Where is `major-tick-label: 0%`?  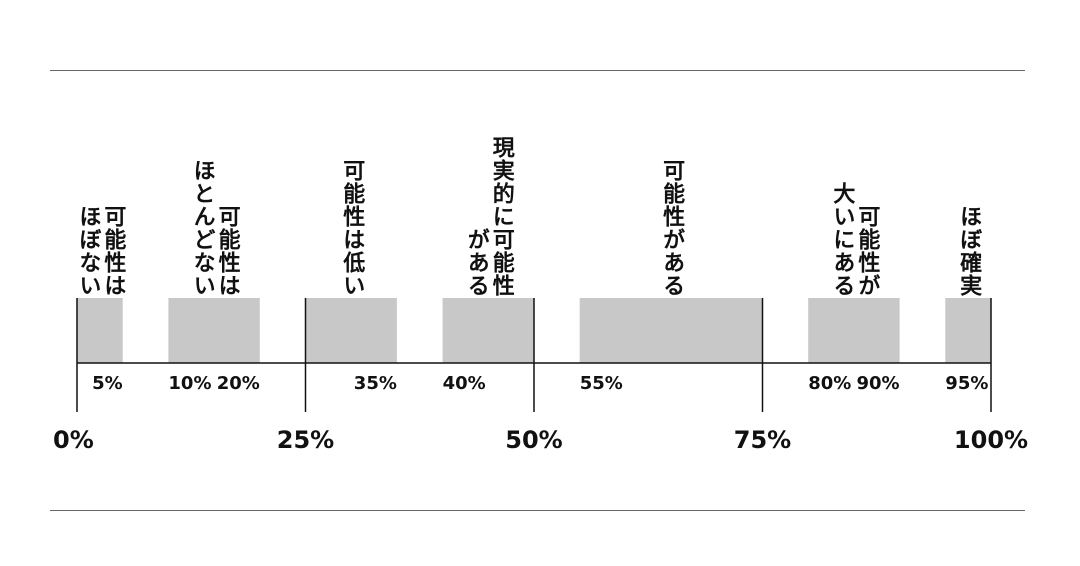
major-tick-label: 0% is located at coordinates (73, 440).